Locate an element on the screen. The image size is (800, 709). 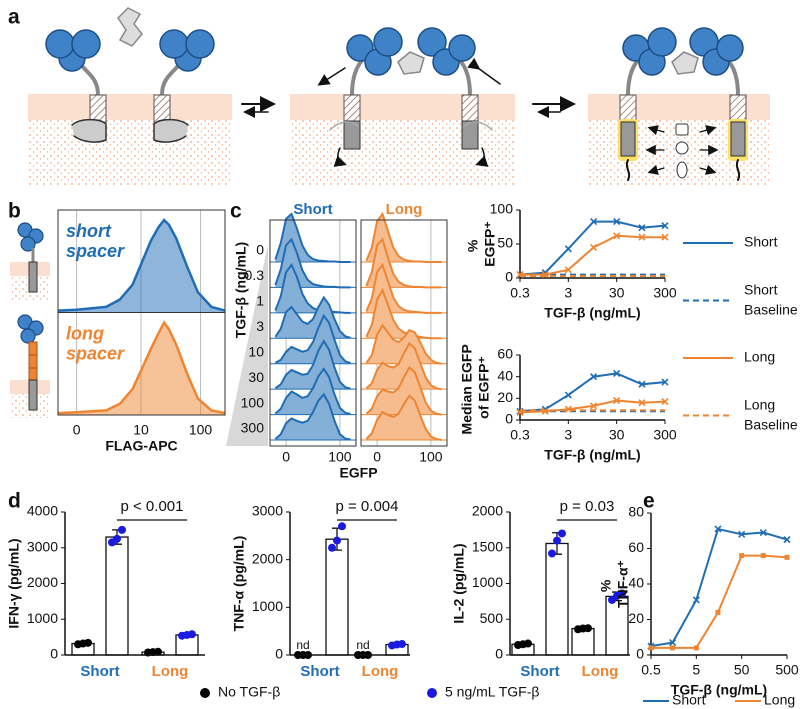
significance-label: p = 0.03 is located at coordinates (587, 506).